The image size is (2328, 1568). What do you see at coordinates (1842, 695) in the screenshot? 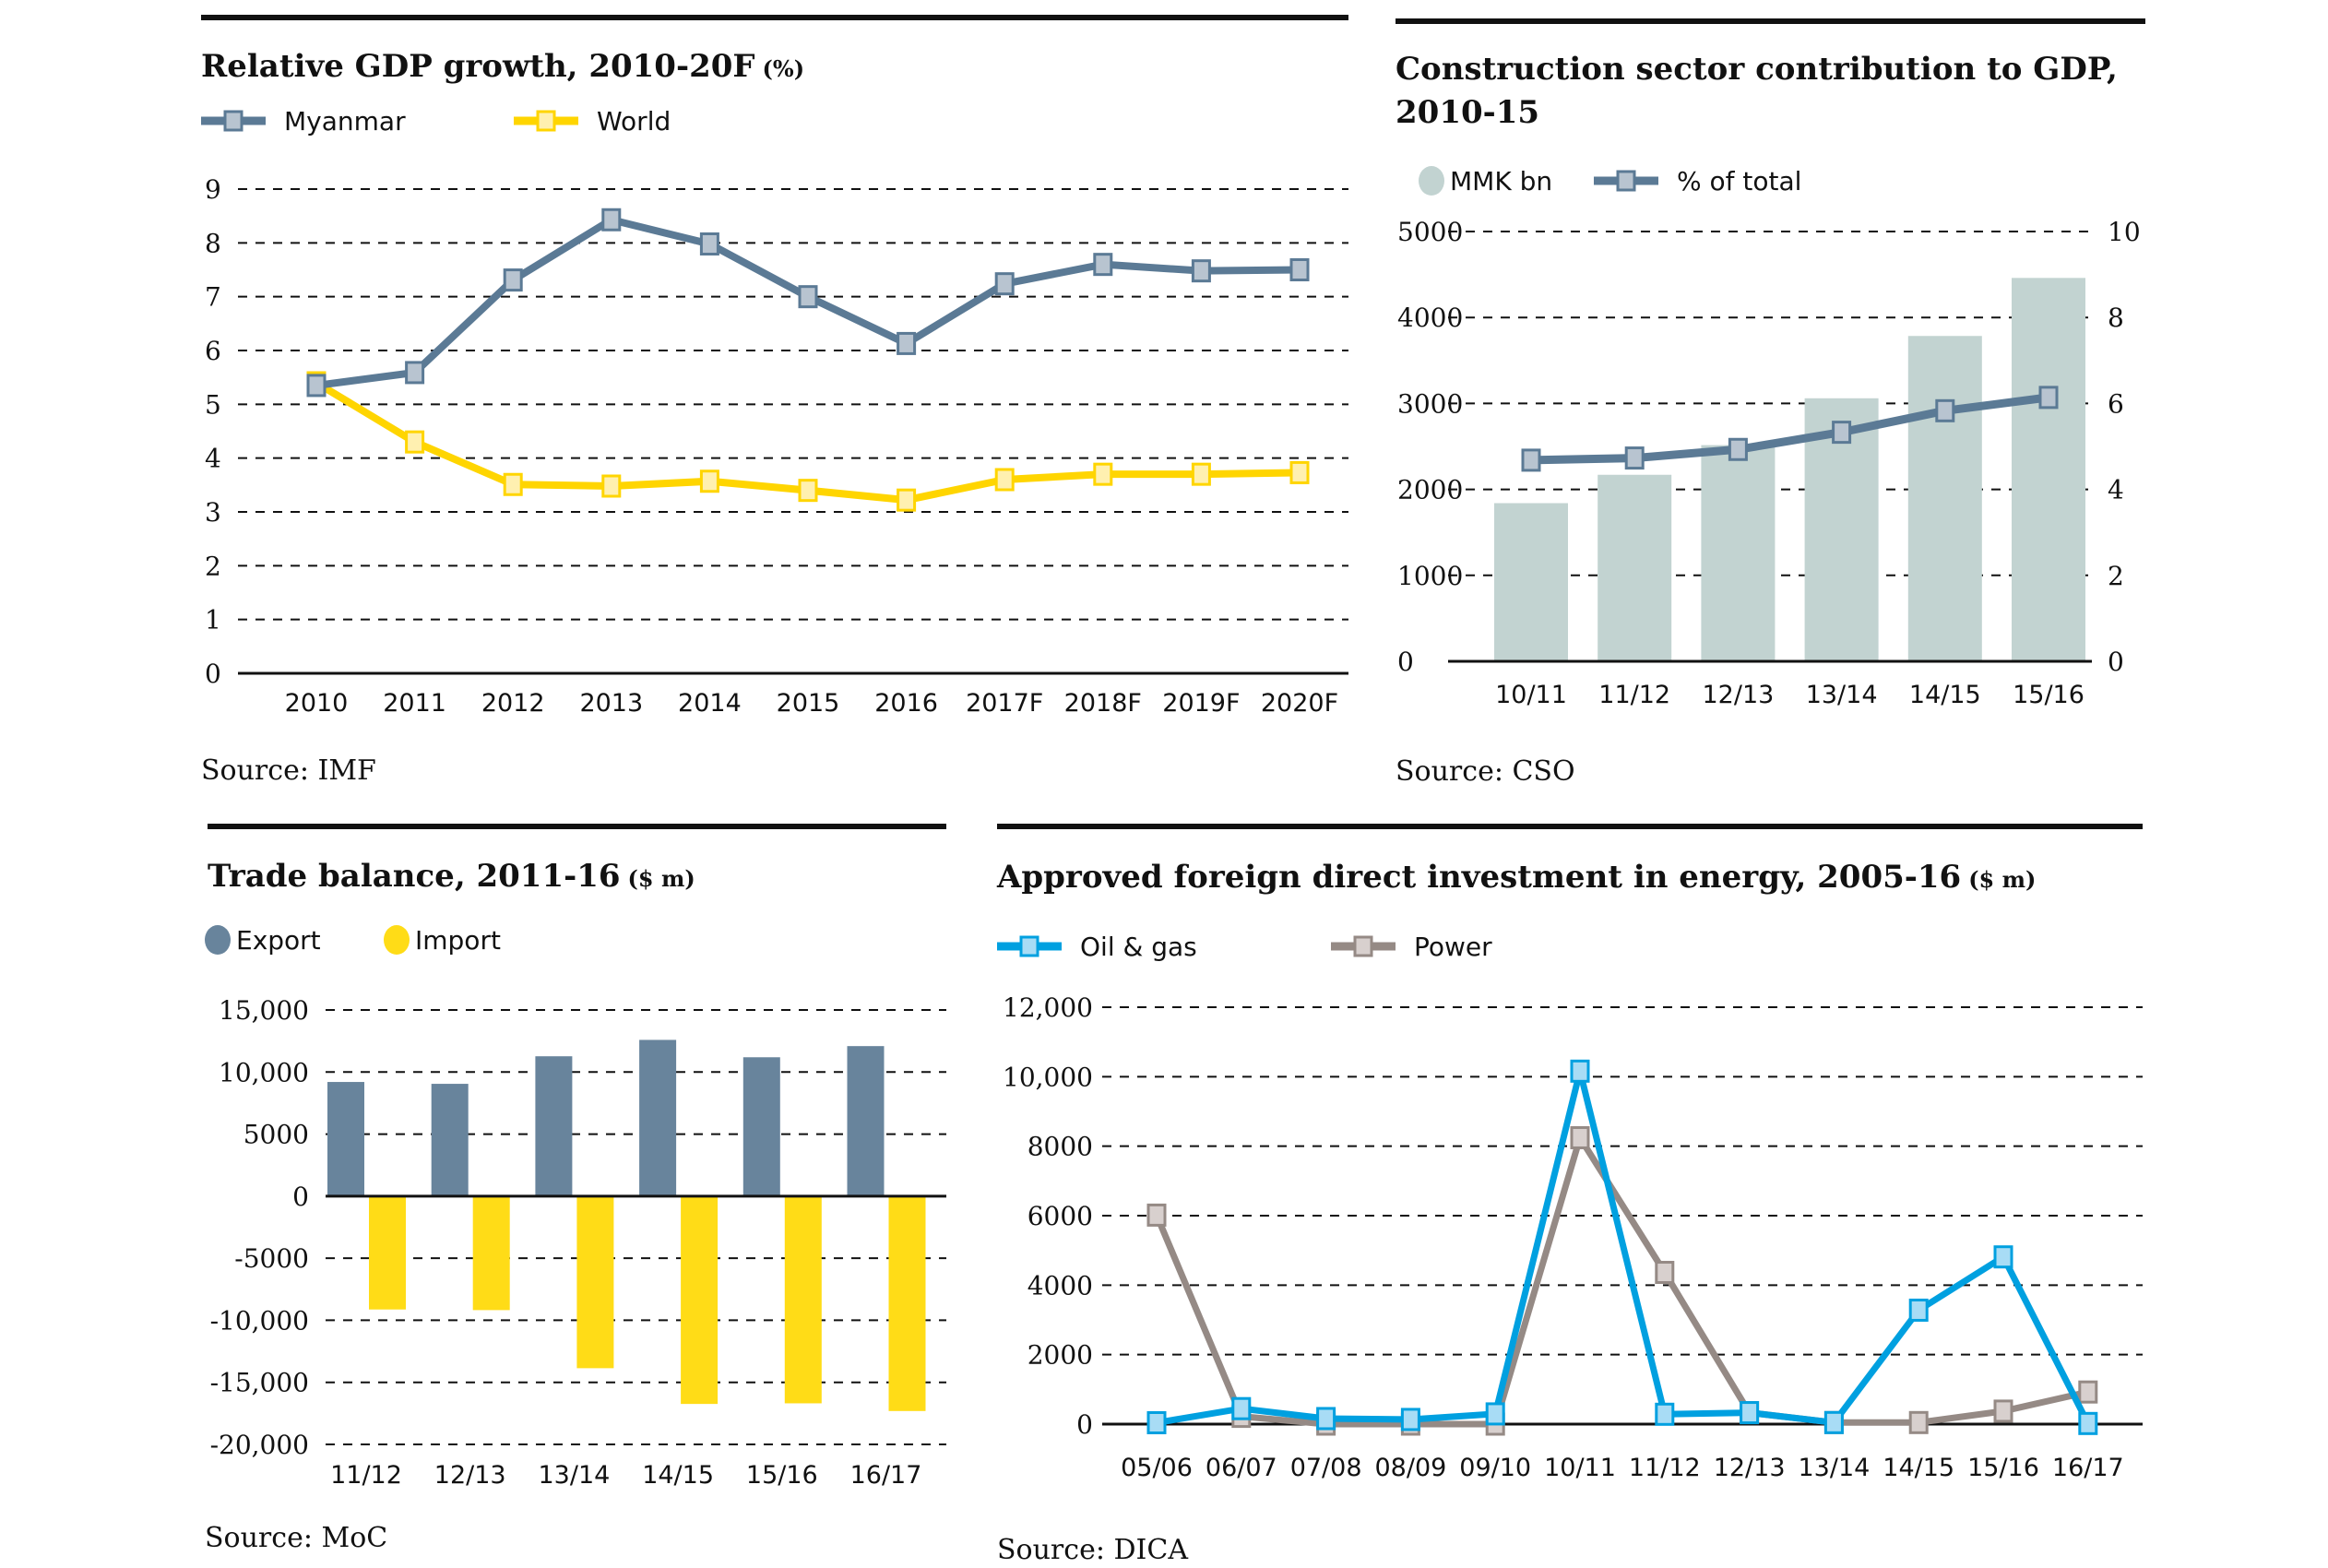
I see `x-tick-label: 13/14` at bounding box center [1842, 695].